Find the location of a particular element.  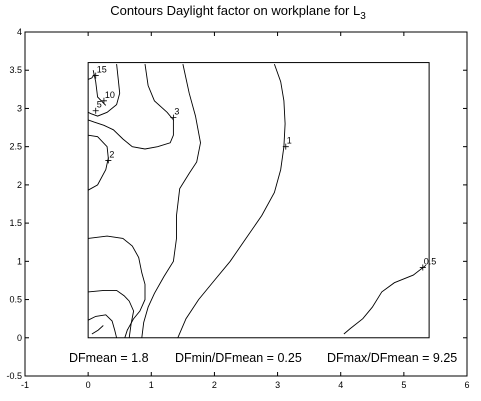

df-max-ratio-label: DFmax/DFmean = 9.25 is located at coordinates (392, 358).